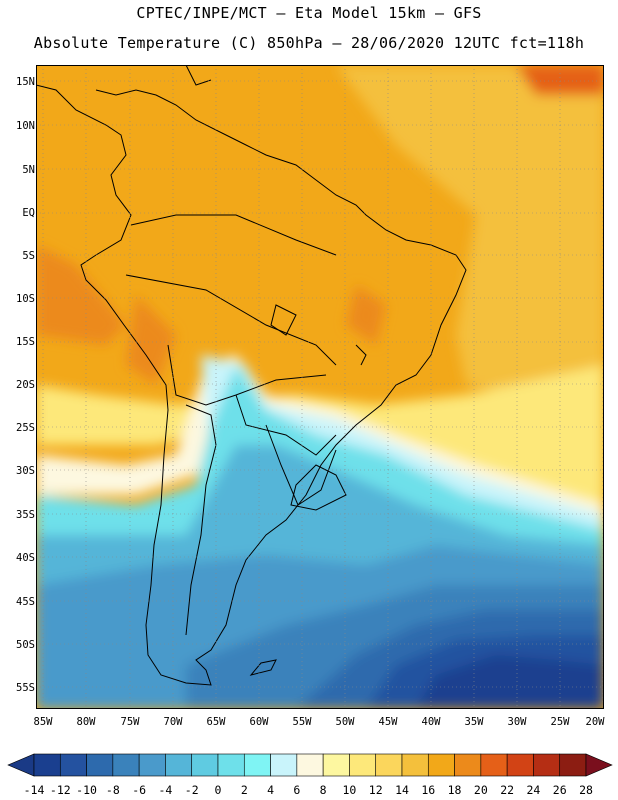 Image resolution: width=618 pixels, height=800 pixels. I want to click on lat-label: EQ, so click(28, 213).